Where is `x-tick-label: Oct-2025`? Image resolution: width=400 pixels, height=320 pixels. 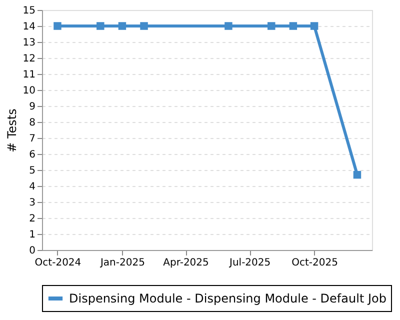
x-tick-label: Oct-2025 is located at coordinates (315, 263).